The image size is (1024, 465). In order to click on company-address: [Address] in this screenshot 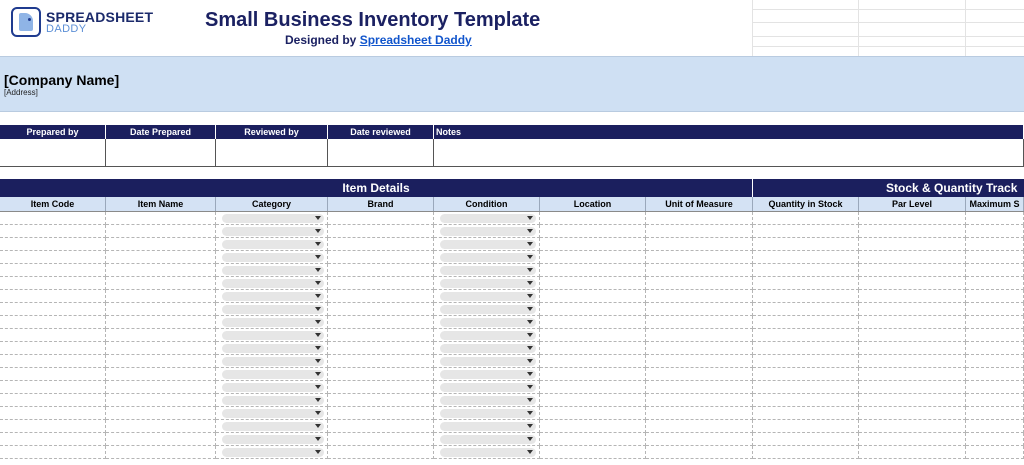, I will do `click(21, 92)`.